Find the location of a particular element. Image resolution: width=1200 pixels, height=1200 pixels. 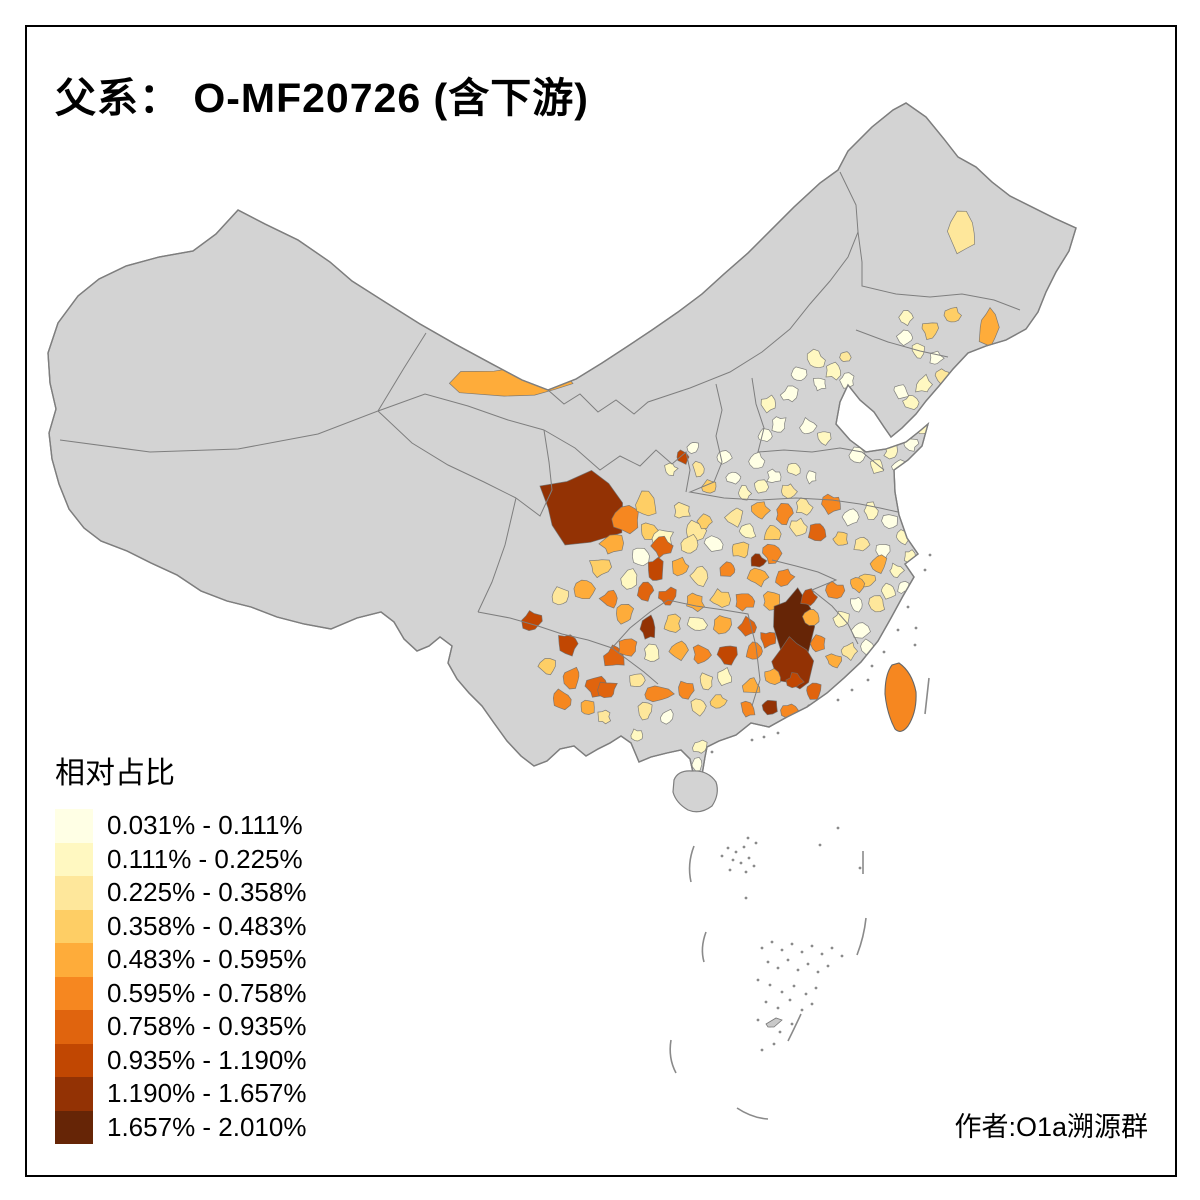

legend-label: 0.358% - 0.483% is located at coordinates (207, 925).